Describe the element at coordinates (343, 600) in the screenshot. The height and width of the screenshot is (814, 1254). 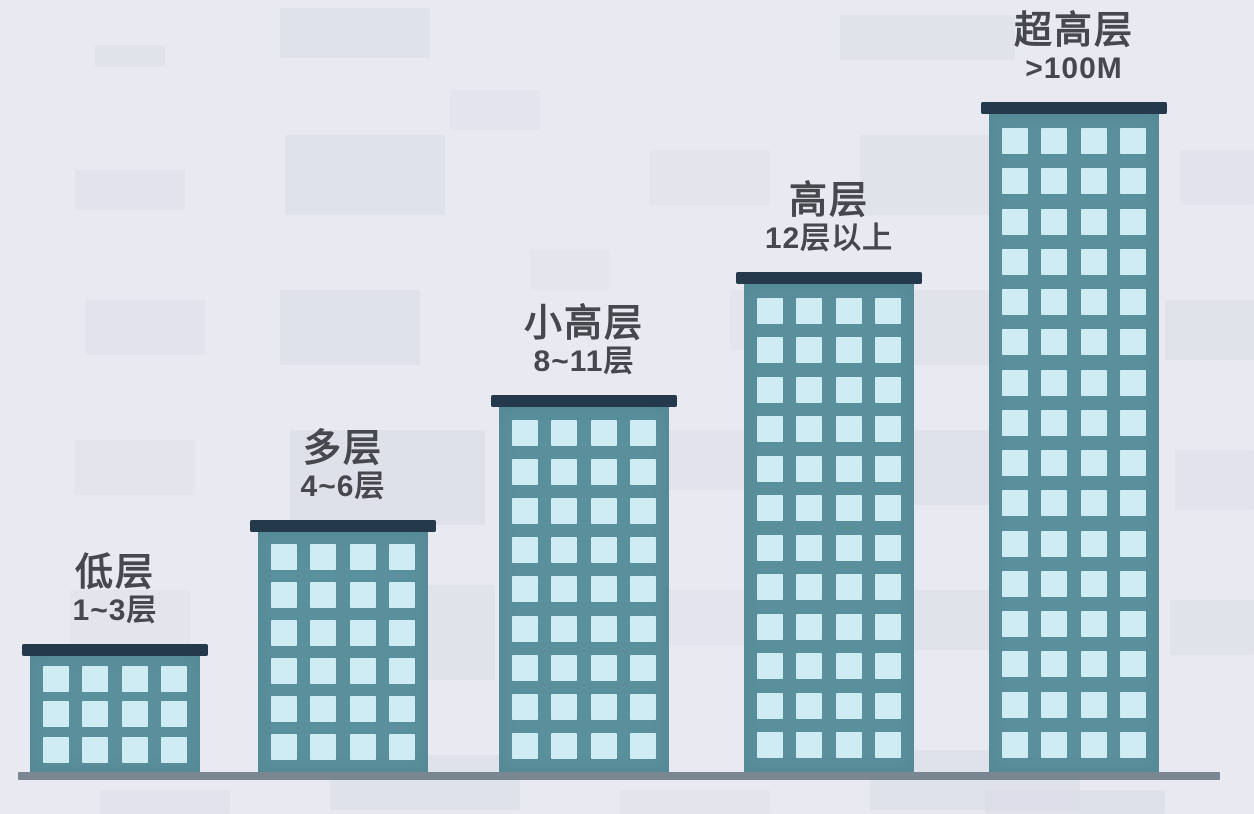
I see `building-multi-story: 多层 4~6层` at that location.